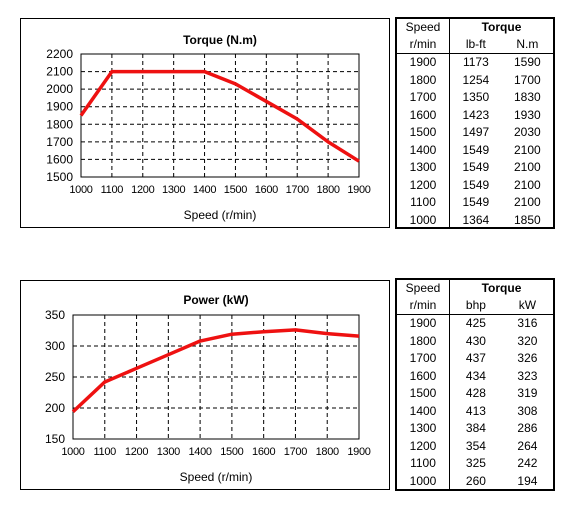  What do you see at coordinates (475, 203) in the screenshot?
I see `table-row: 1100 1549 2100` at bounding box center [475, 203].